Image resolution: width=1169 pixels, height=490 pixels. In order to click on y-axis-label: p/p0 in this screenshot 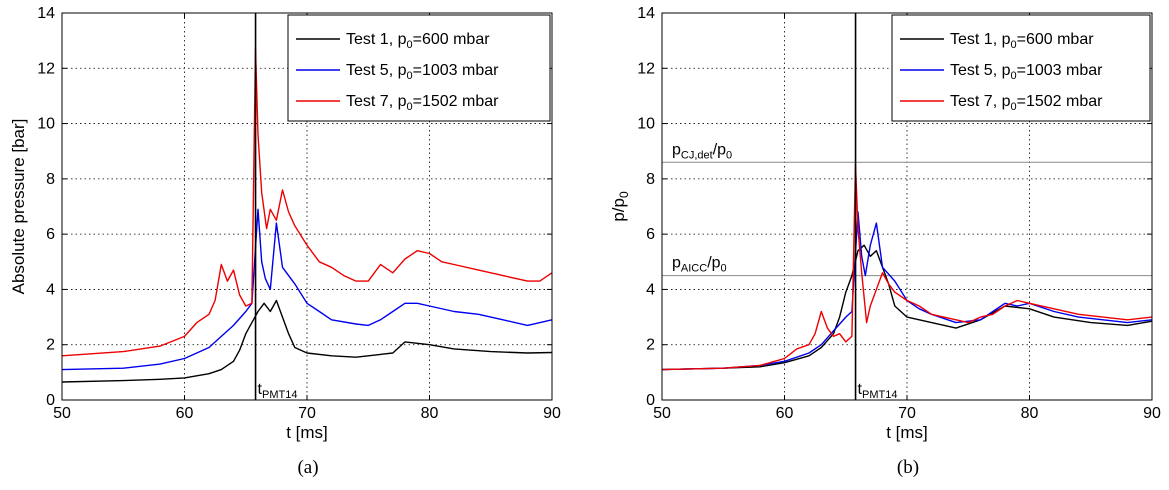, I will do `click(620, 206)`.